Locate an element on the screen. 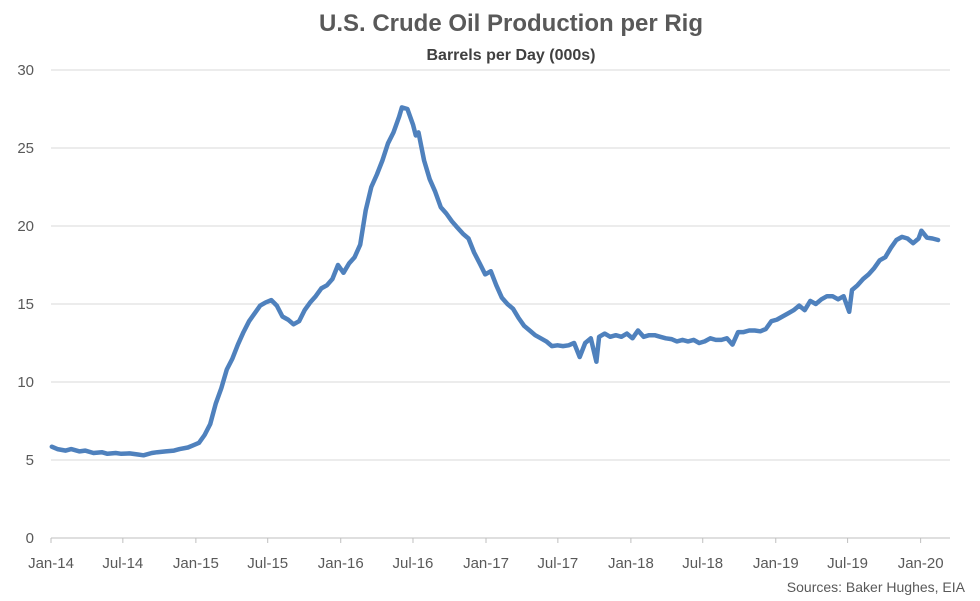  source-note: Sources: Baker Hughes, EIA is located at coordinates (876, 587).